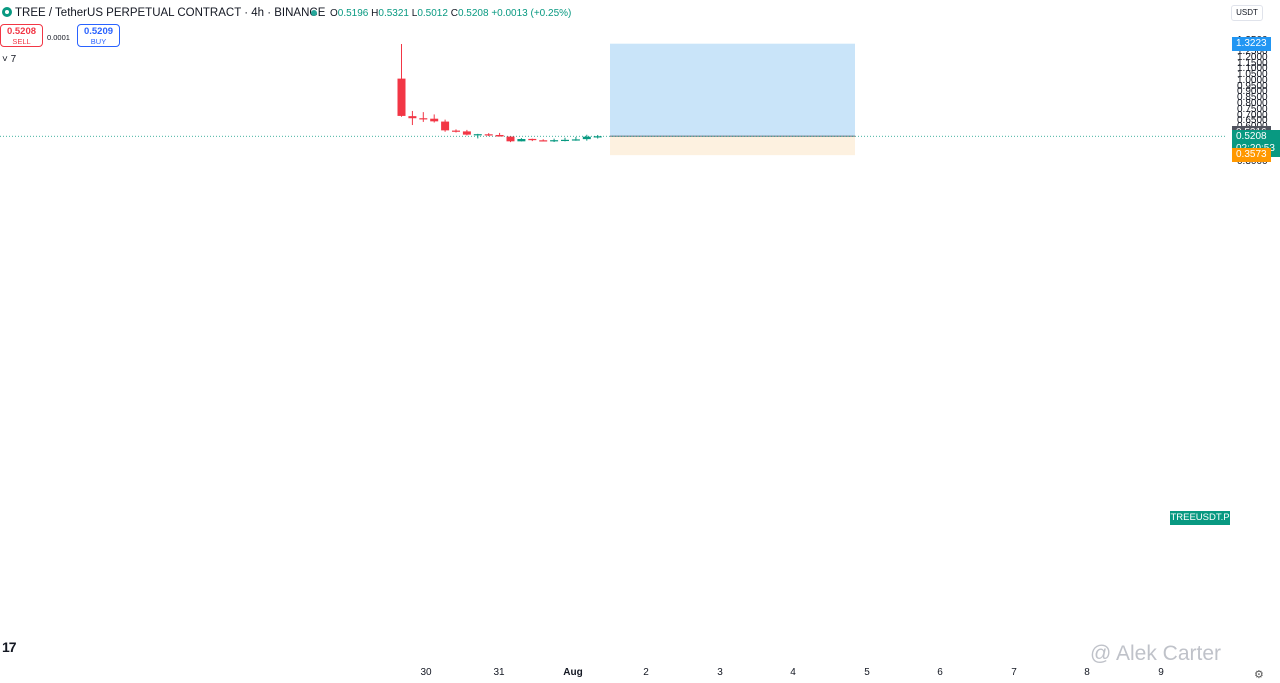 The image size is (1280, 683). What do you see at coordinates (98, 41) in the screenshot?
I see `buy-label: BUY` at bounding box center [98, 41].